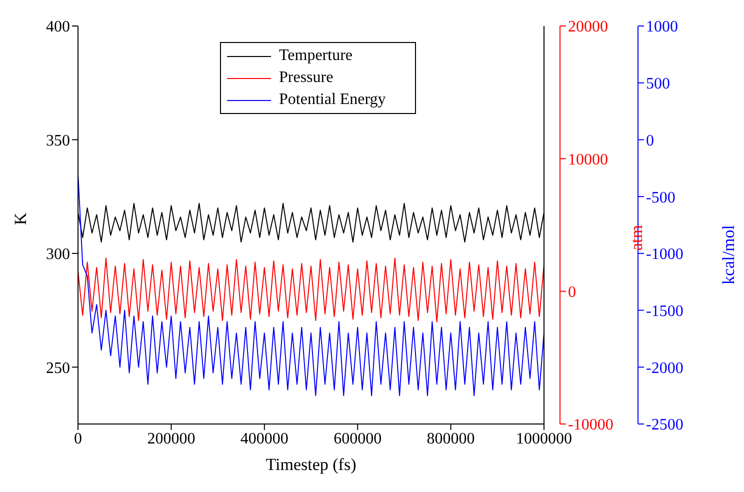 The image size is (744, 492). What do you see at coordinates (450, 439) in the screenshot?
I see `x-tick-label: 800000` at bounding box center [450, 439].